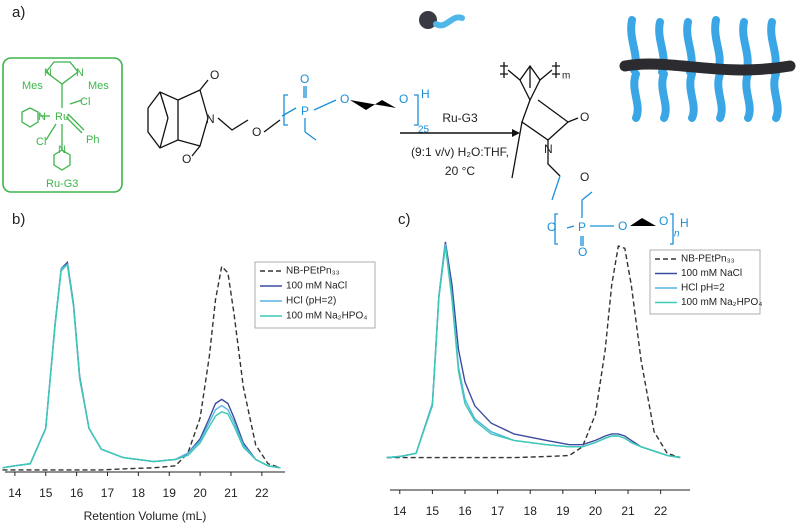 The height and width of the screenshot is (529, 803). I want to click on panel-label: a), so click(18, 12).